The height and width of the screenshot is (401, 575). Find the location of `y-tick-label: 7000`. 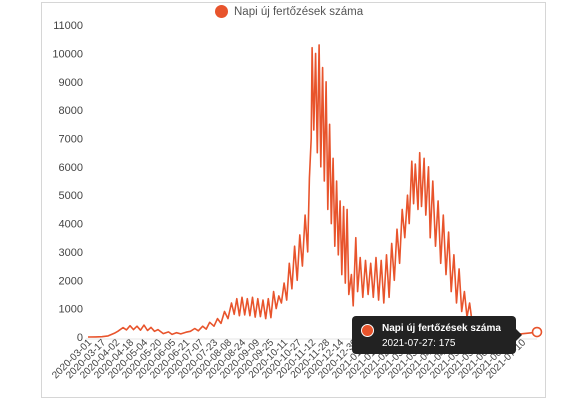

y-tick-label: 7000 is located at coordinates (71, 139).